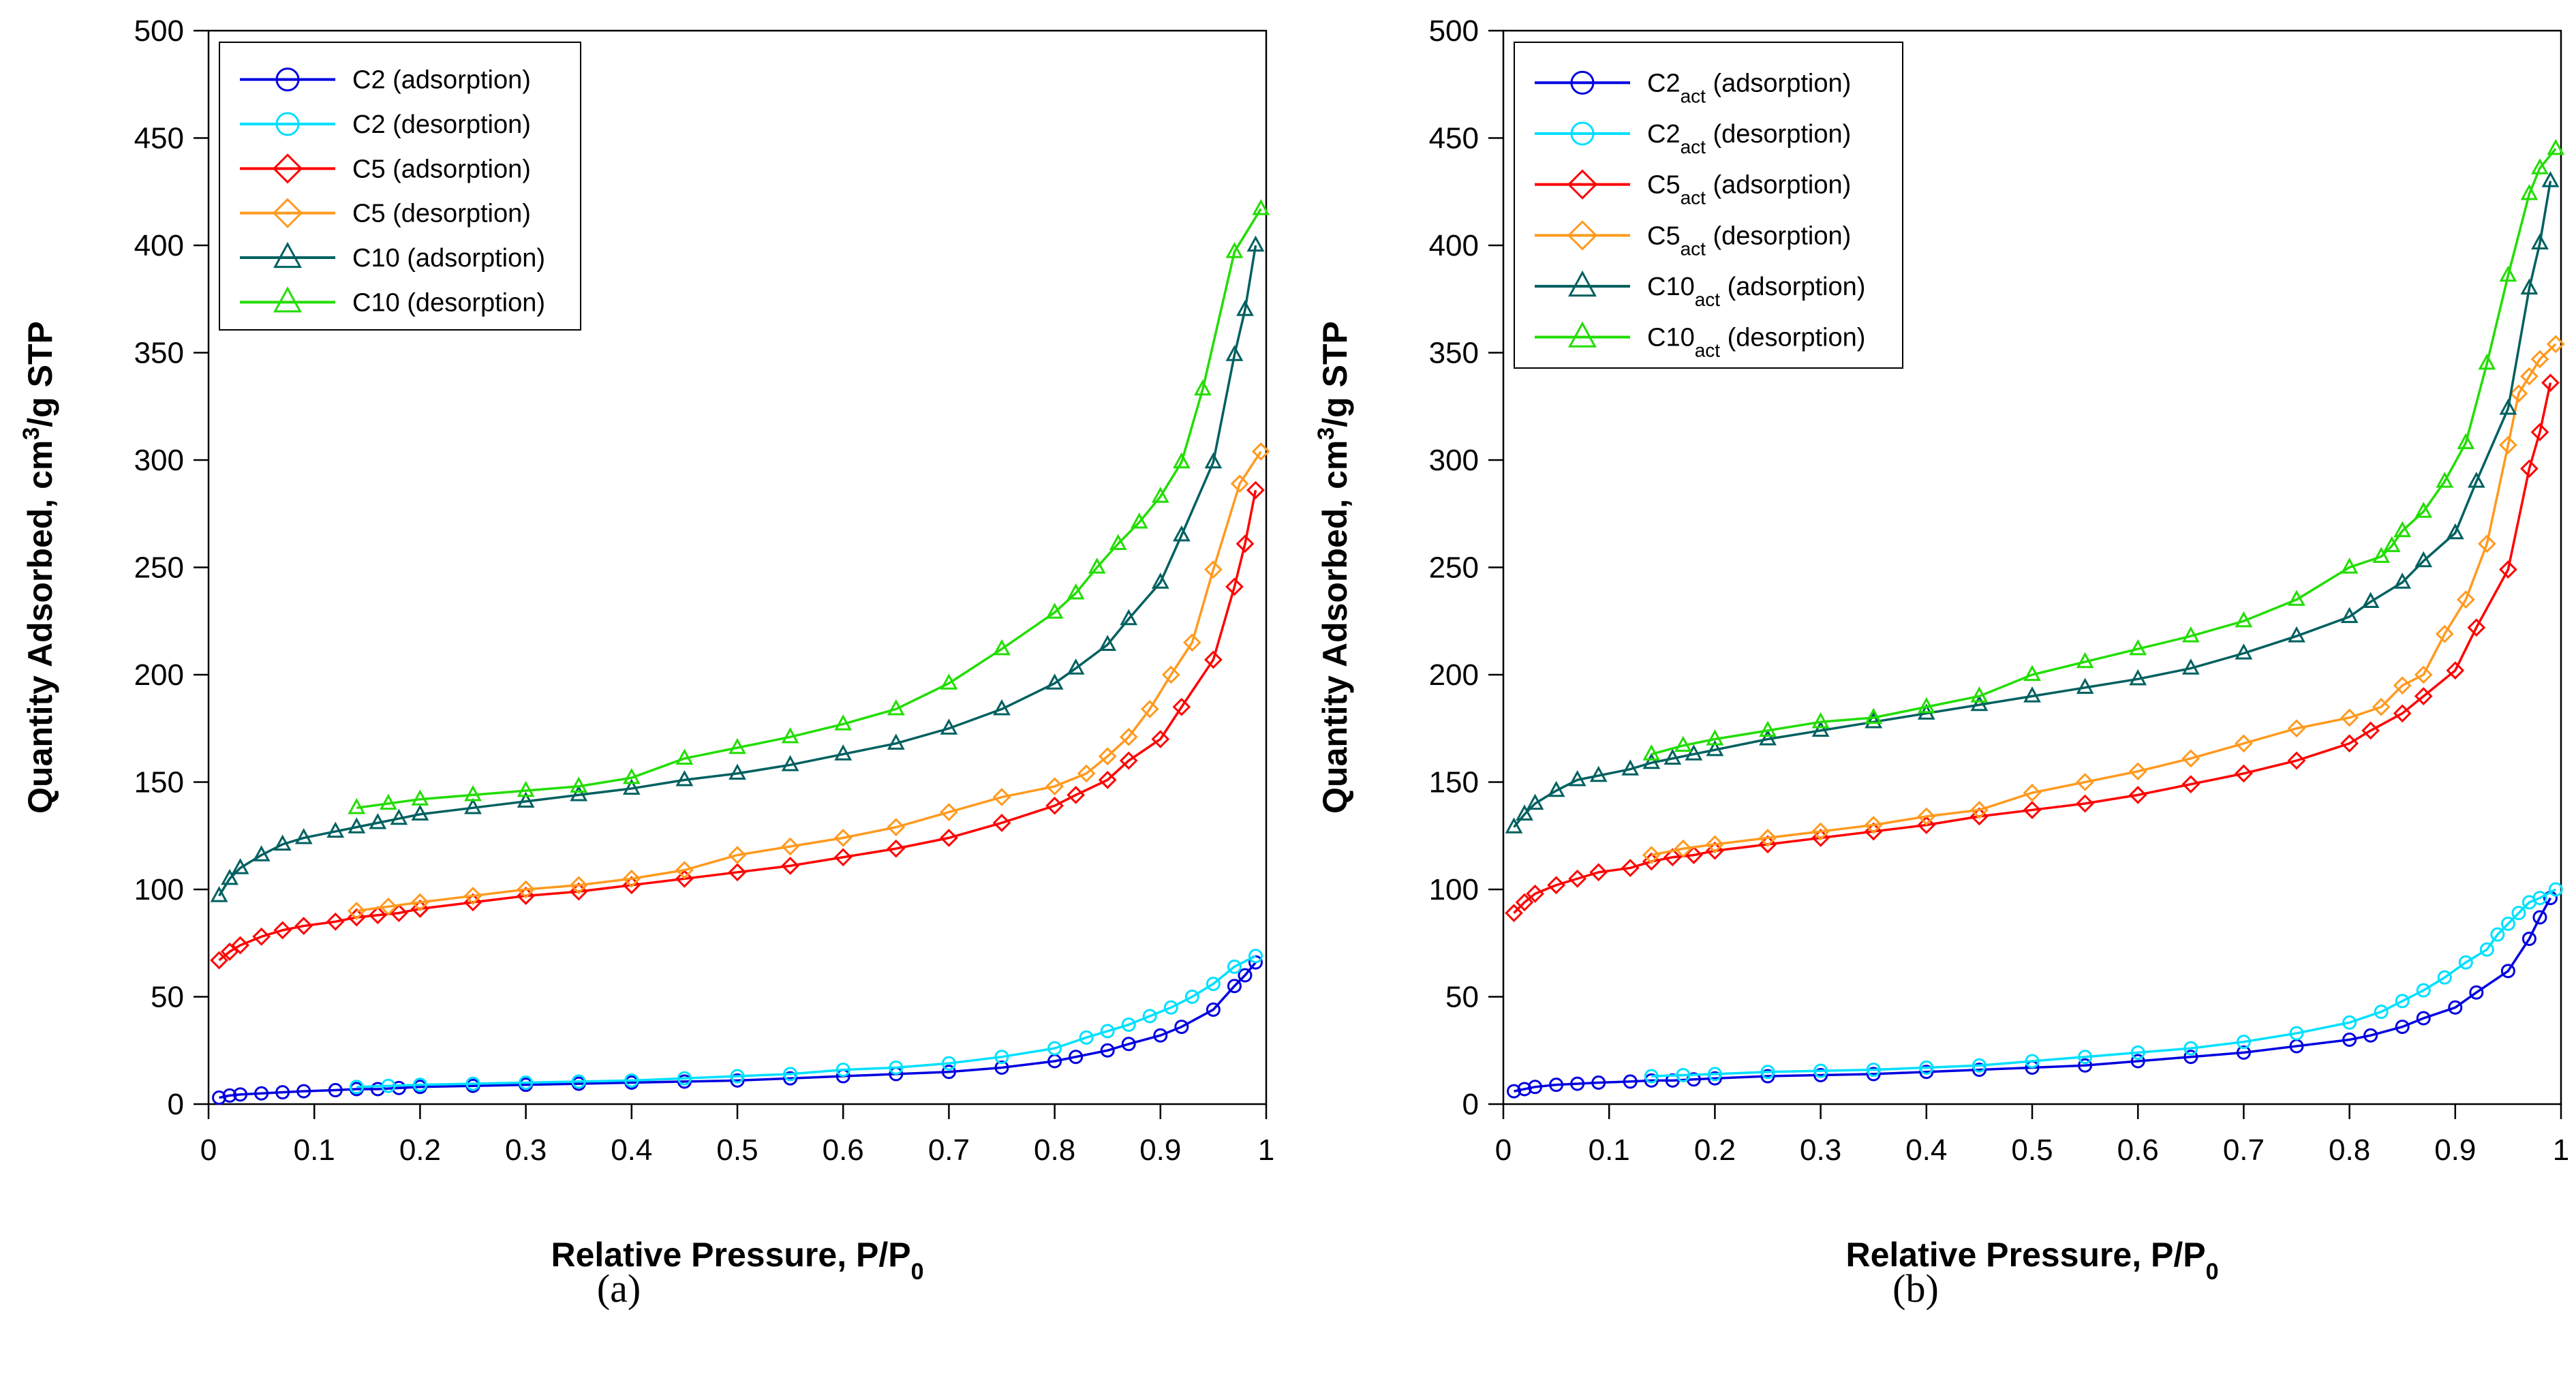 The width and height of the screenshot is (2576, 1374). Describe the element at coordinates (1749, 87) in the screenshot. I see `chart2-legend-entry-label: C2act (adsorption)` at that location.